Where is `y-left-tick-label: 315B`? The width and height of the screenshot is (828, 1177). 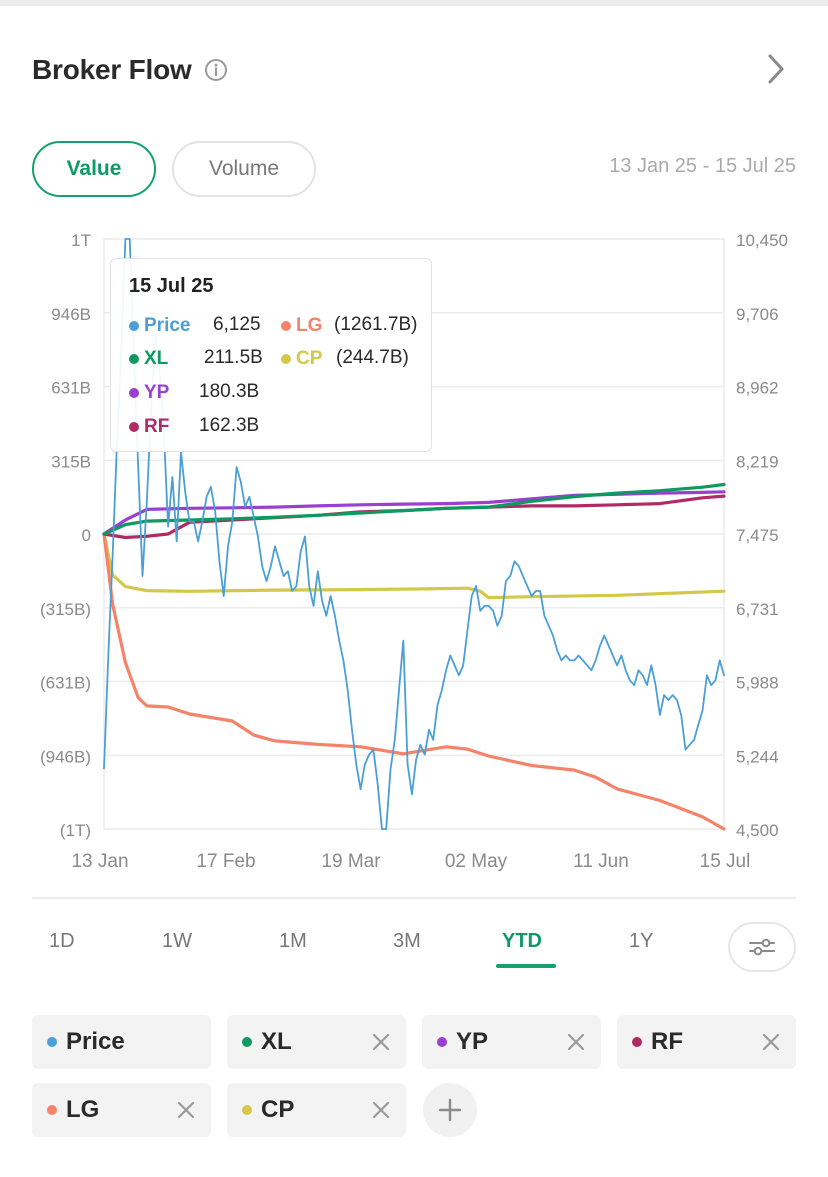 y-left-tick-label: 315B is located at coordinates (71, 461).